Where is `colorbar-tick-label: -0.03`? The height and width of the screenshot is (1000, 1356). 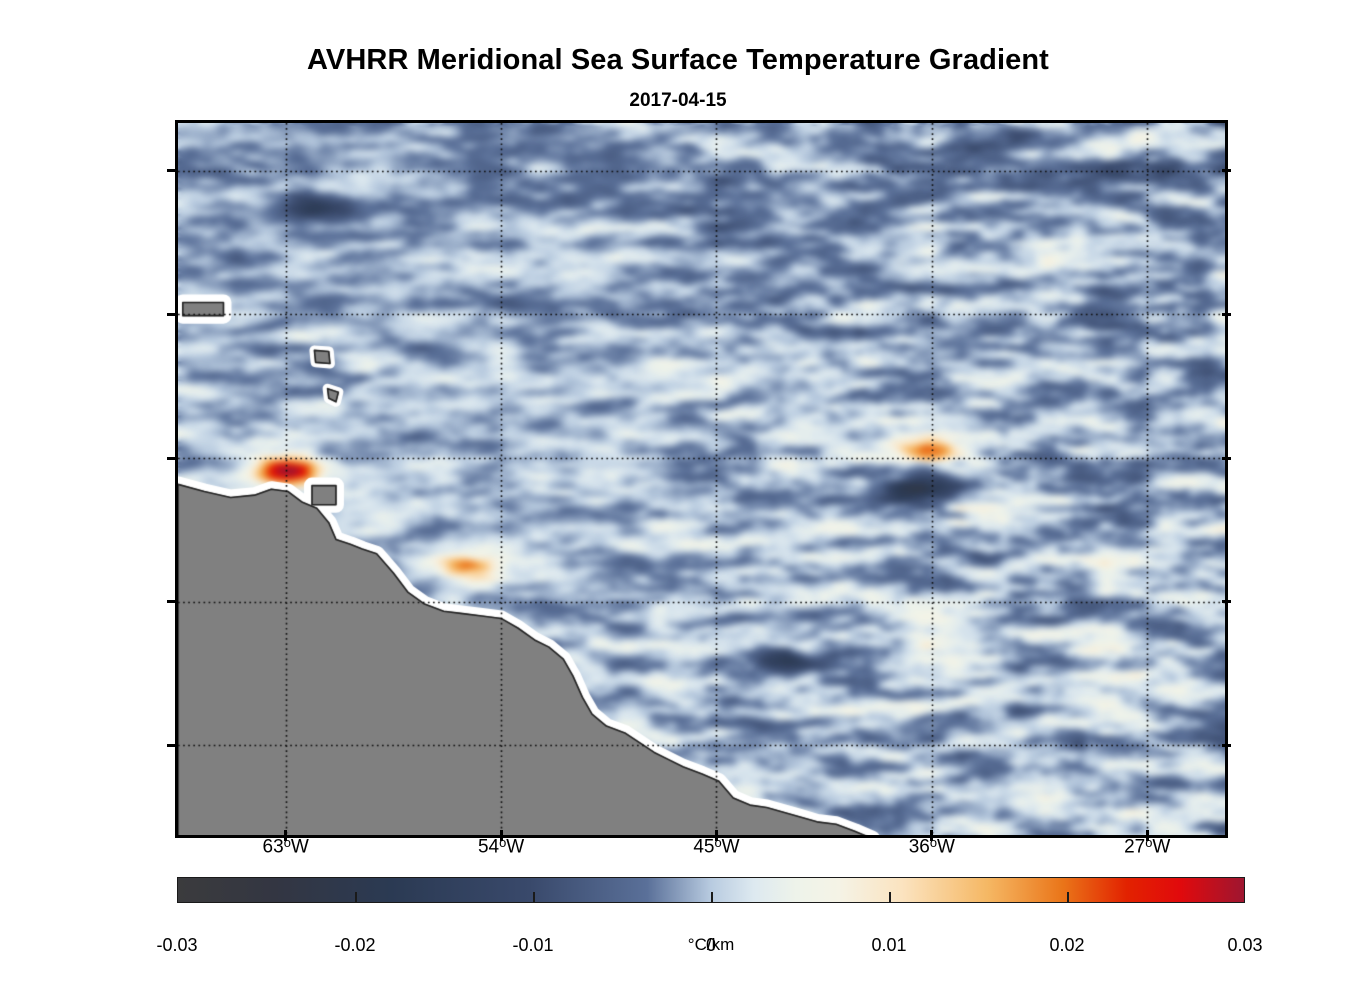
colorbar-tick-label: -0.03 is located at coordinates (177, 945).